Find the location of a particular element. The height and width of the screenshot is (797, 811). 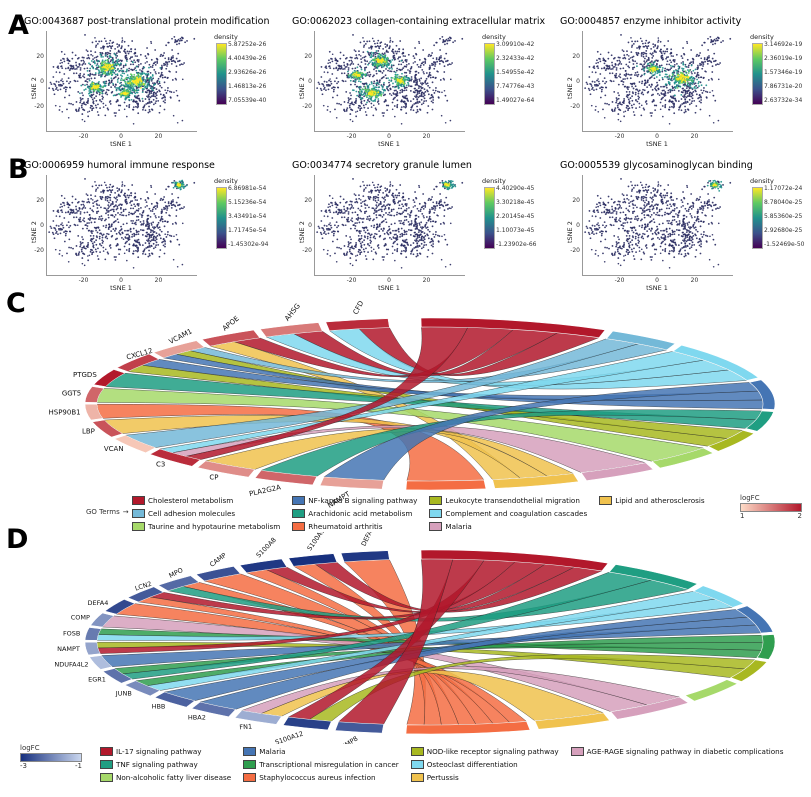

logfc-tick-min: -3 is located at coordinates (23, 766).